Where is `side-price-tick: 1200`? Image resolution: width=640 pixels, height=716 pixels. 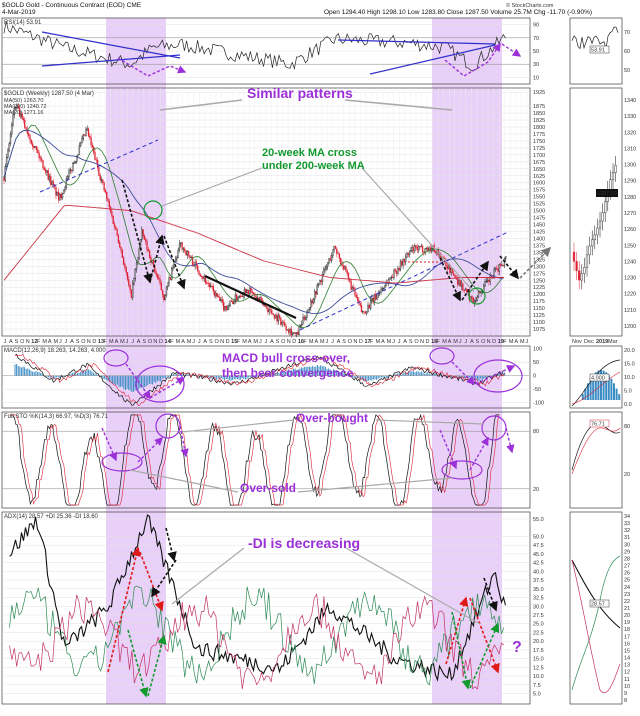 side-price-tick: 1200 is located at coordinates (630, 327).